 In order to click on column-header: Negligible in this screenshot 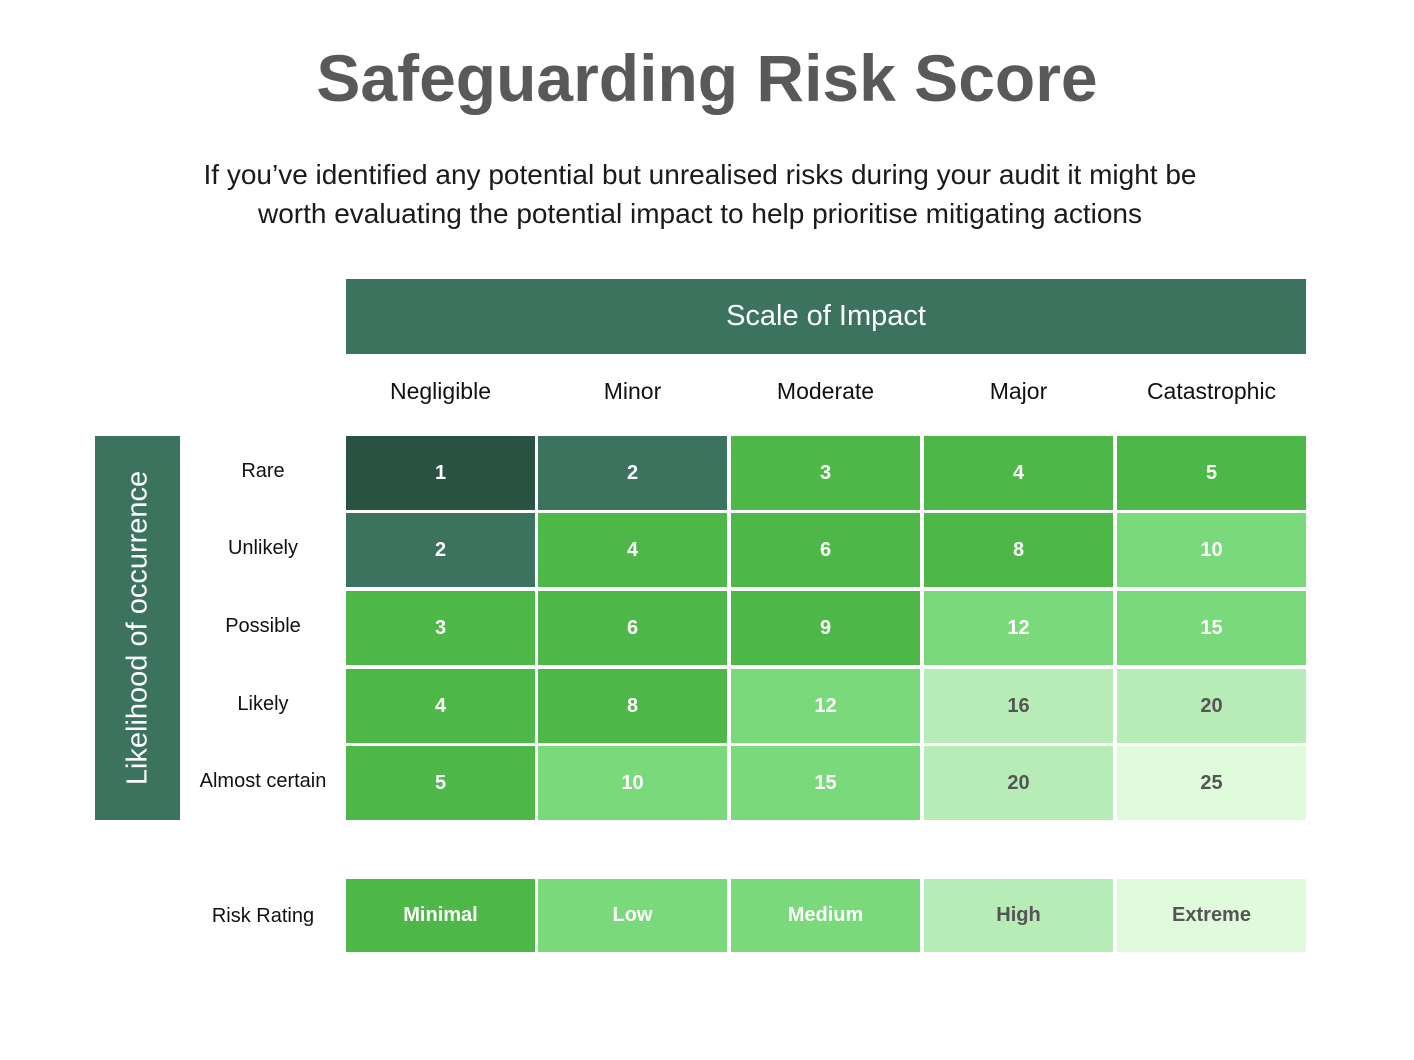, I will do `click(440, 391)`.